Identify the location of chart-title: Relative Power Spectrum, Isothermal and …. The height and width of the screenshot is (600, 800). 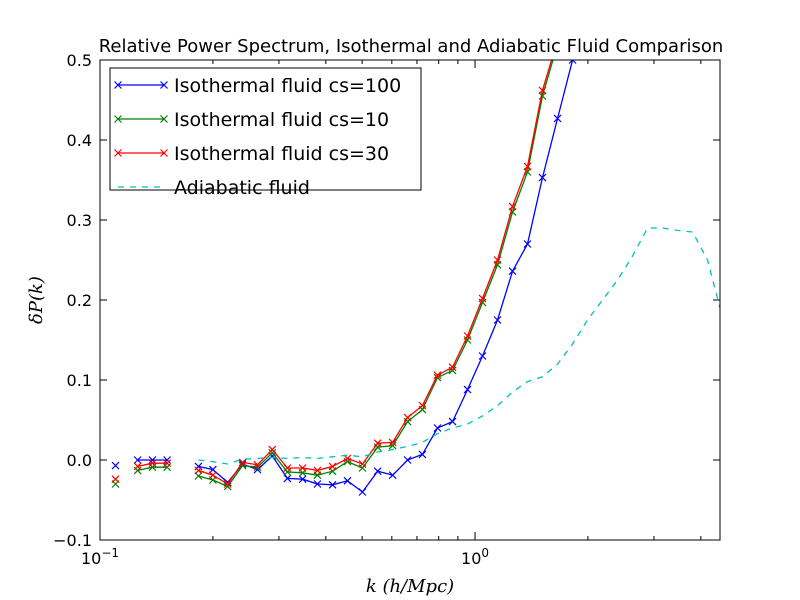
(411, 46).